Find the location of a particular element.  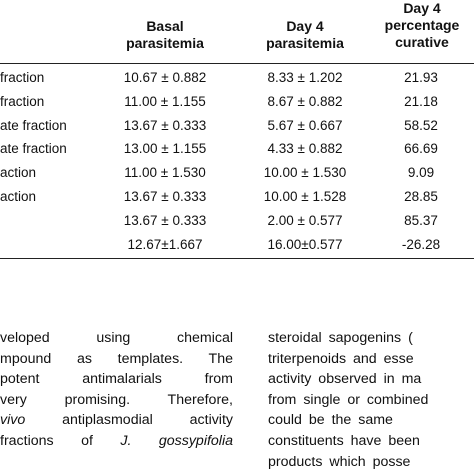

table-cell: 2.00 ± 0.577 is located at coordinates (305, 220).